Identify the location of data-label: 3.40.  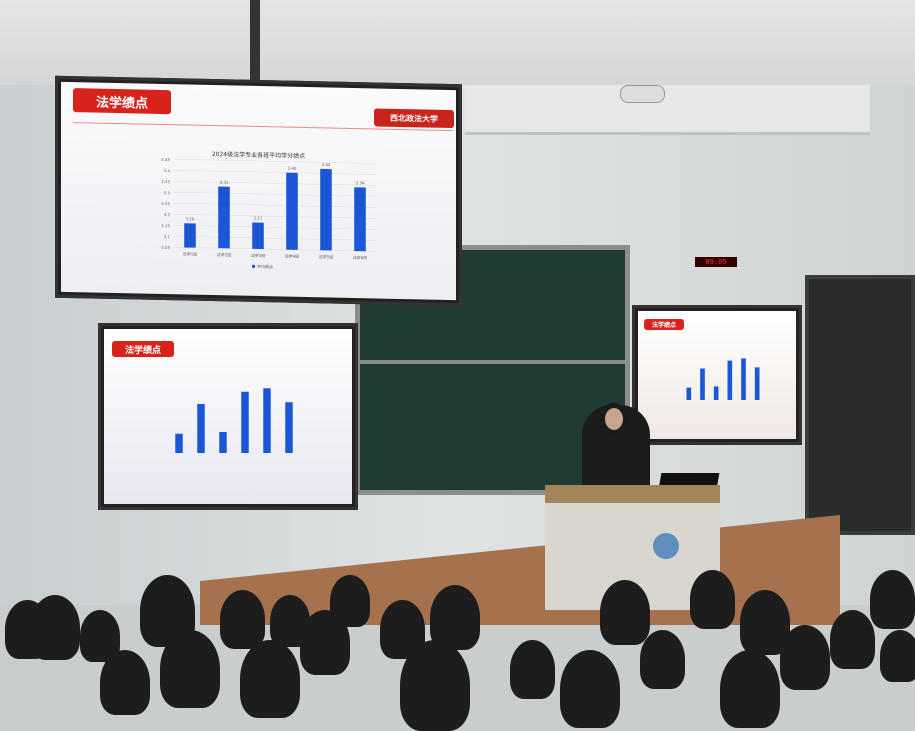
(292, 168).